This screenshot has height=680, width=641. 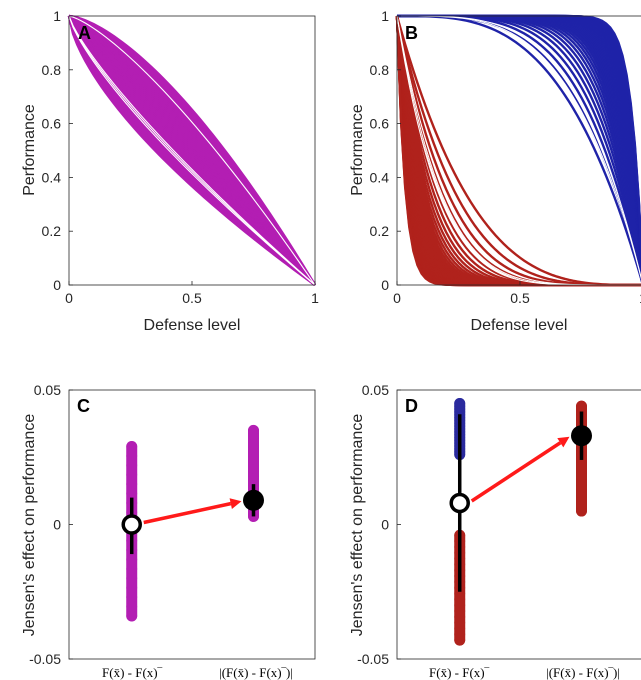 I want to click on panel-c-mean-filled, so click(x=253, y=500).